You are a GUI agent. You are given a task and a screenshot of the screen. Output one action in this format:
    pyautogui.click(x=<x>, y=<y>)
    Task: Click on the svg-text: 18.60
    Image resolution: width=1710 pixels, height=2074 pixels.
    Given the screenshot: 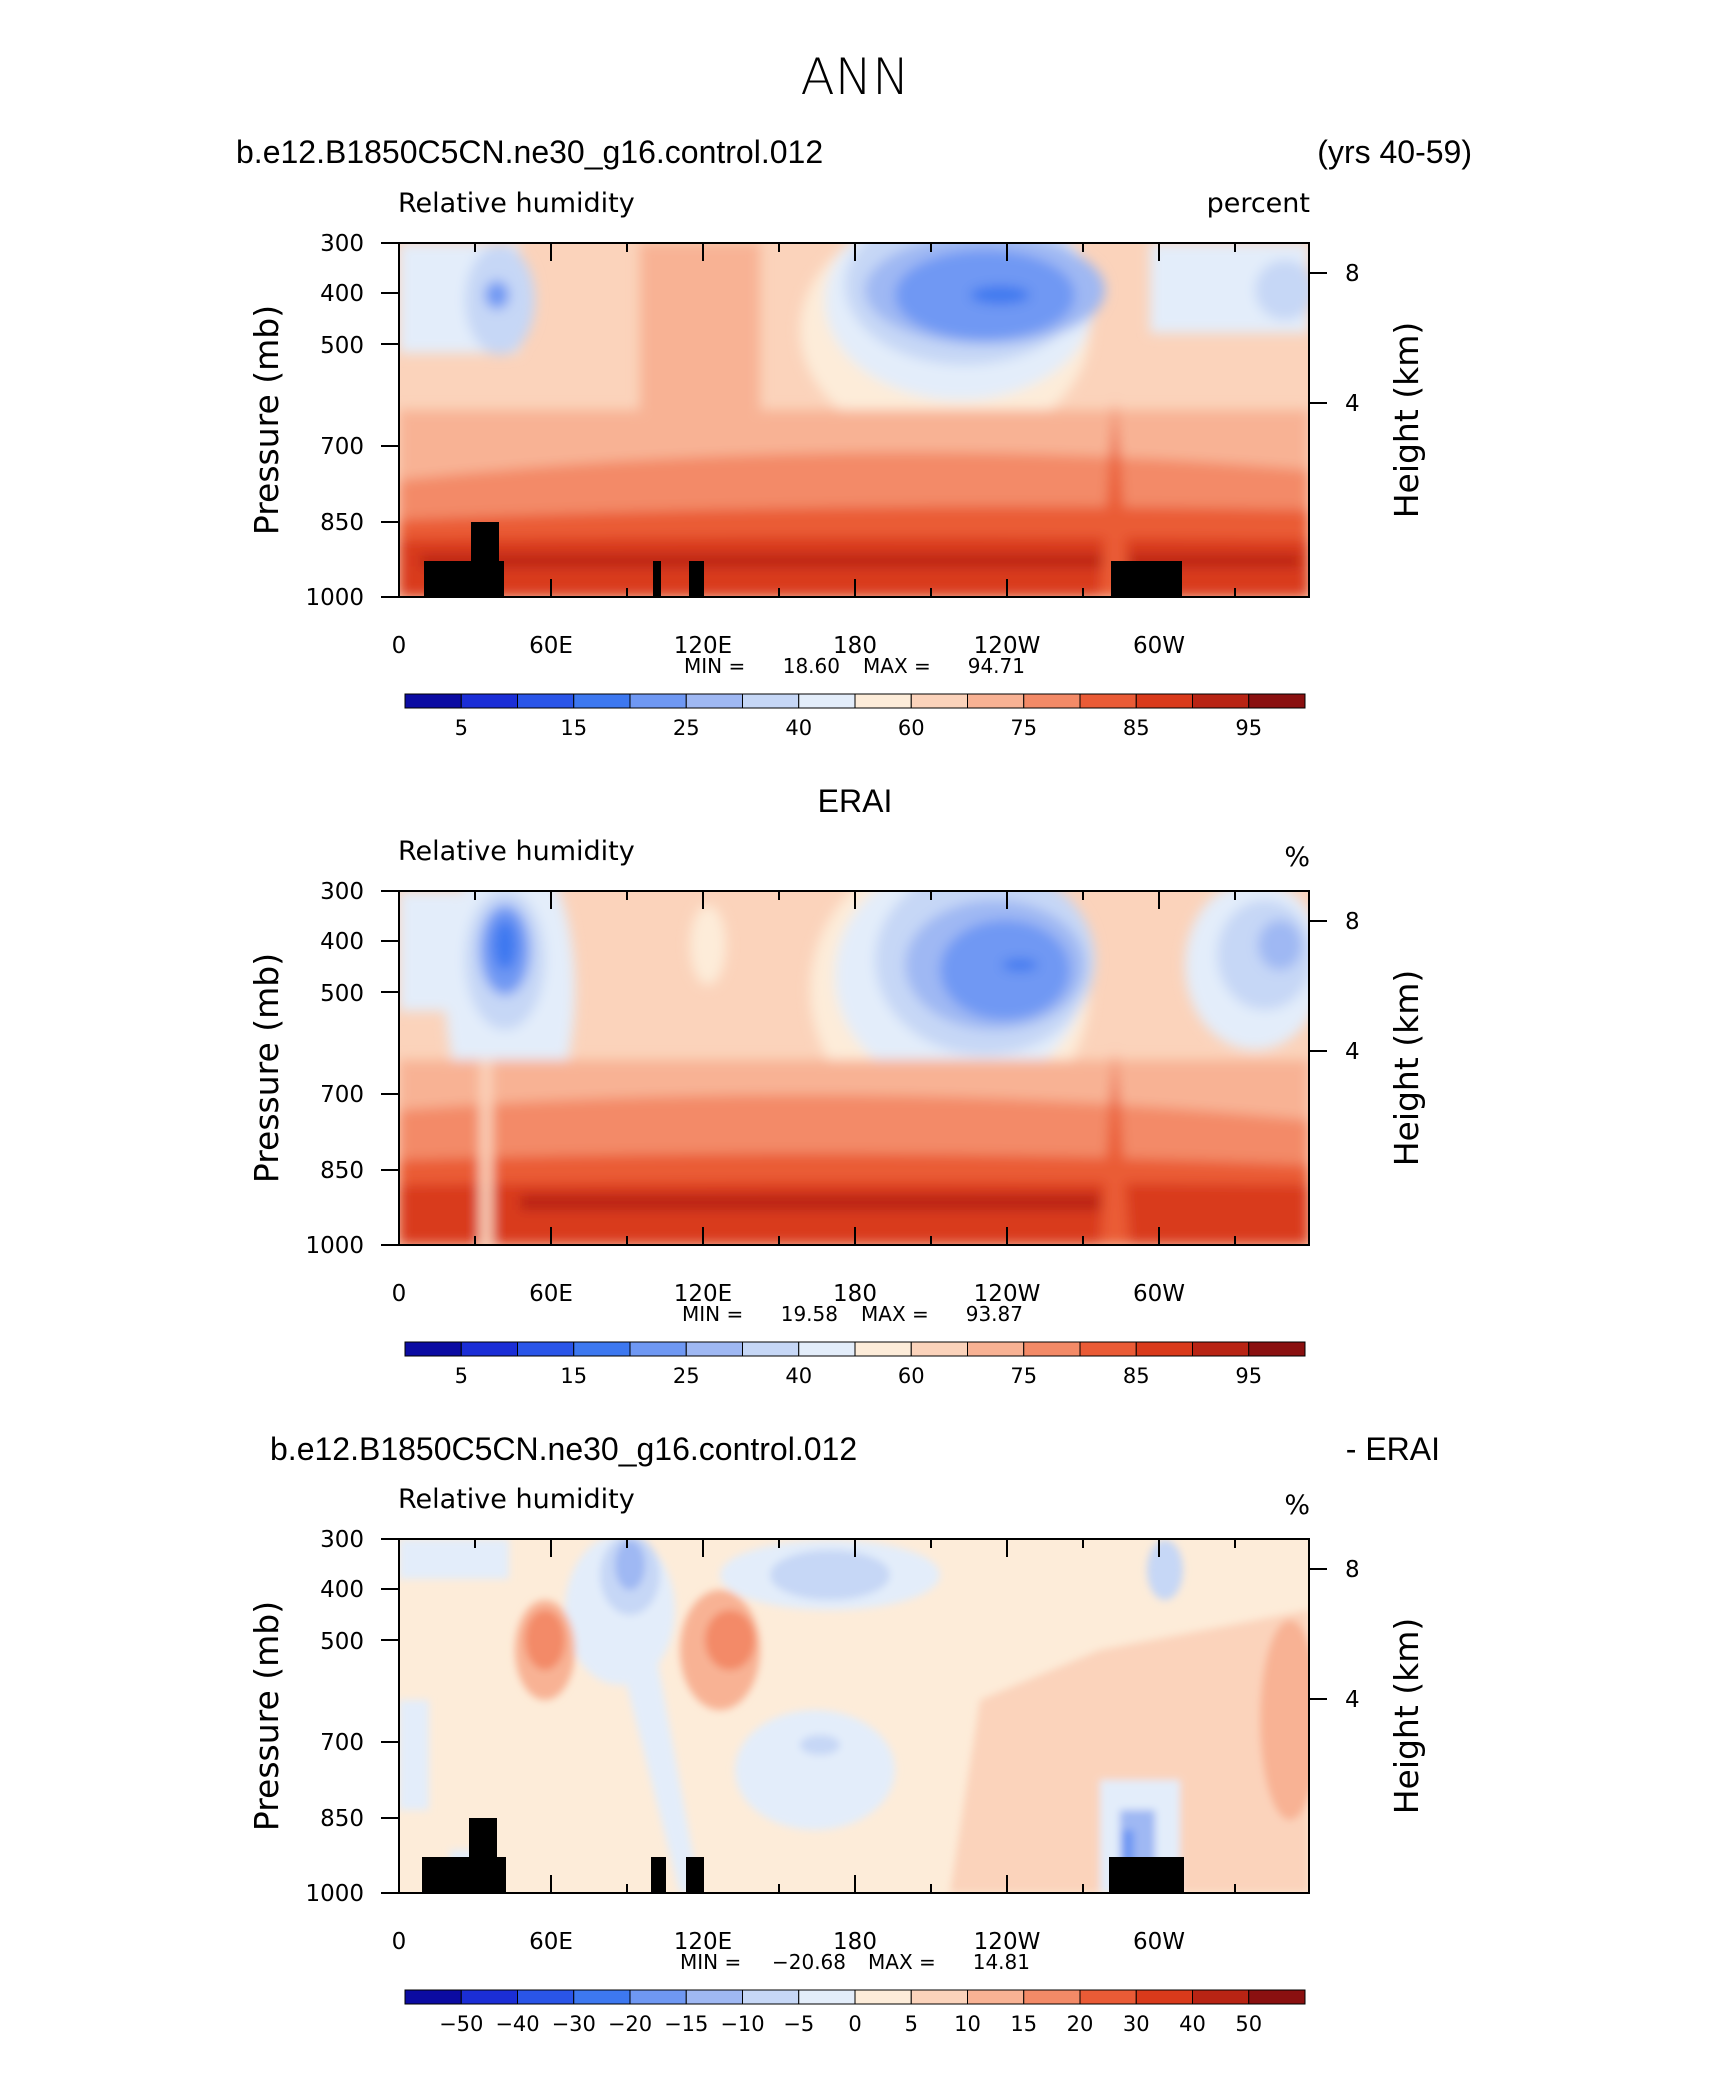 What is the action you would take?
    pyautogui.click(x=811, y=666)
    